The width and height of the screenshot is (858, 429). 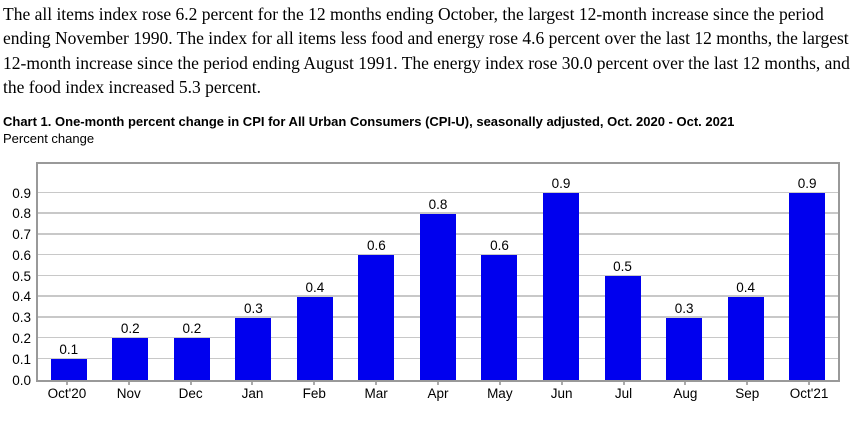 What do you see at coordinates (684, 348) in the screenshot?
I see `bar-Aug` at bounding box center [684, 348].